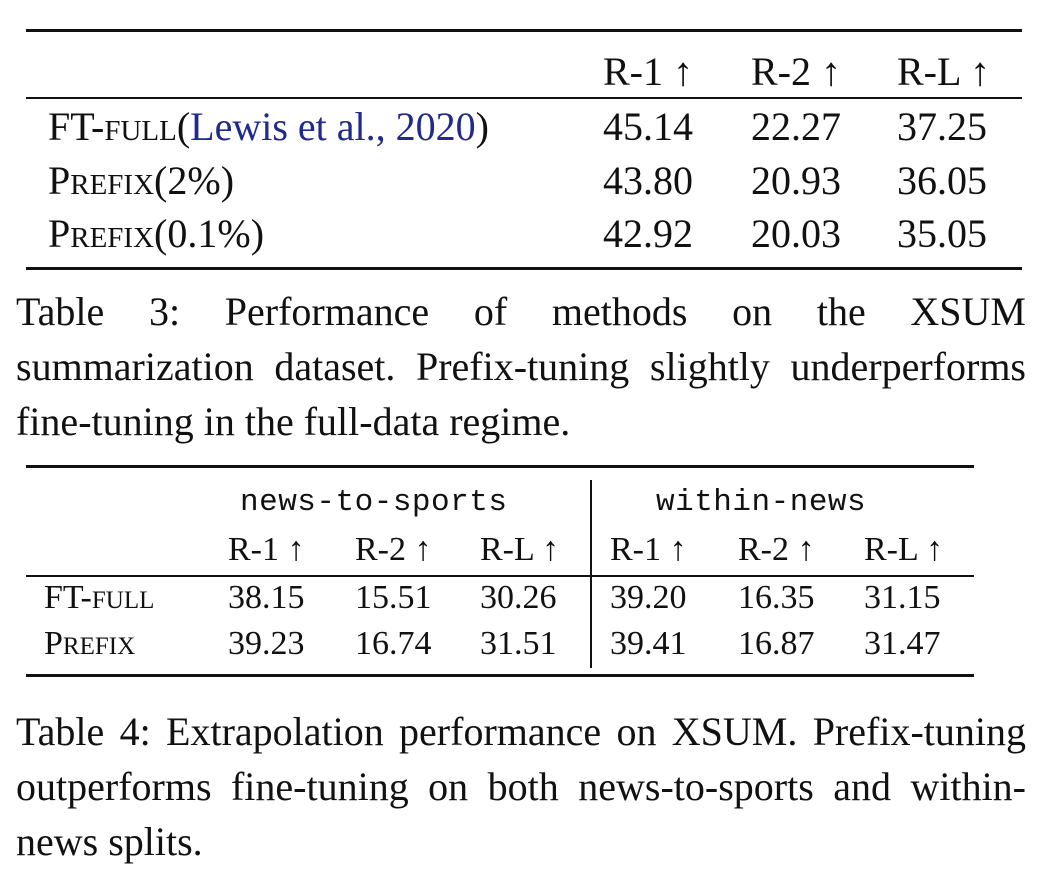 The height and width of the screenshot is (882, 1052). I want to click on table-cell: 37.25, so click(942, 126).